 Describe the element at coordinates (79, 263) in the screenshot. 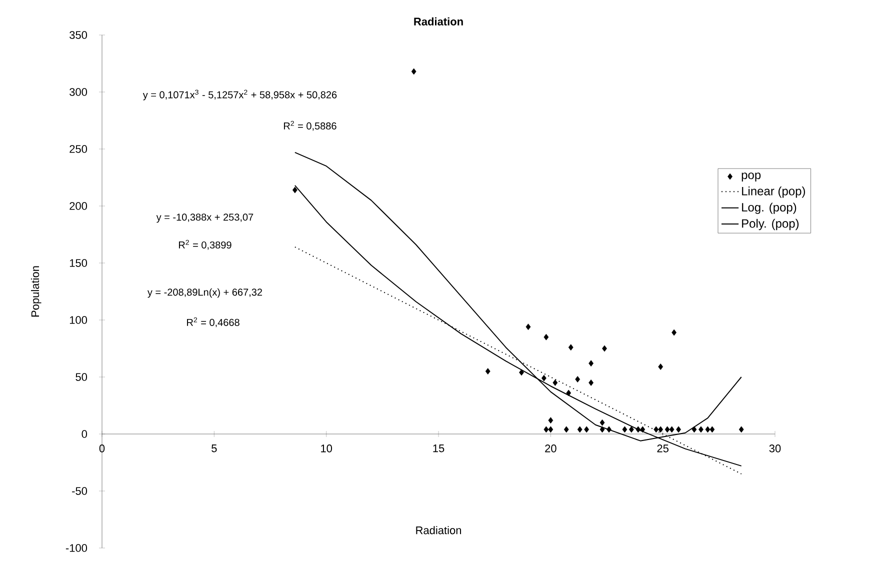

I see `y-tick-label: 150` at that location.